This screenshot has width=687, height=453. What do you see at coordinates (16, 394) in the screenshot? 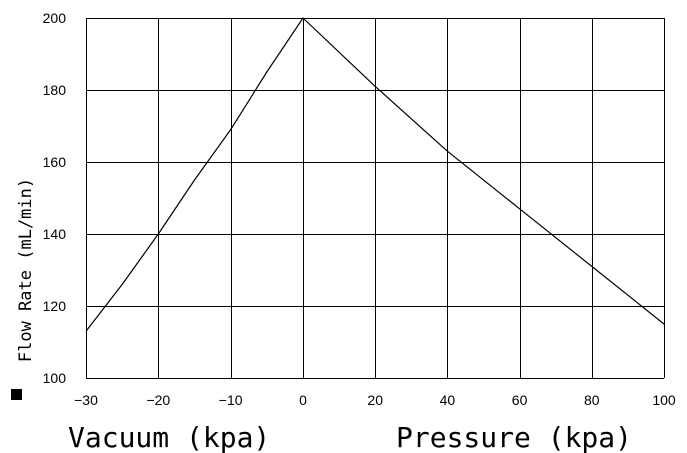
I see `y-axis-marker` at bounding box center [16, 394].